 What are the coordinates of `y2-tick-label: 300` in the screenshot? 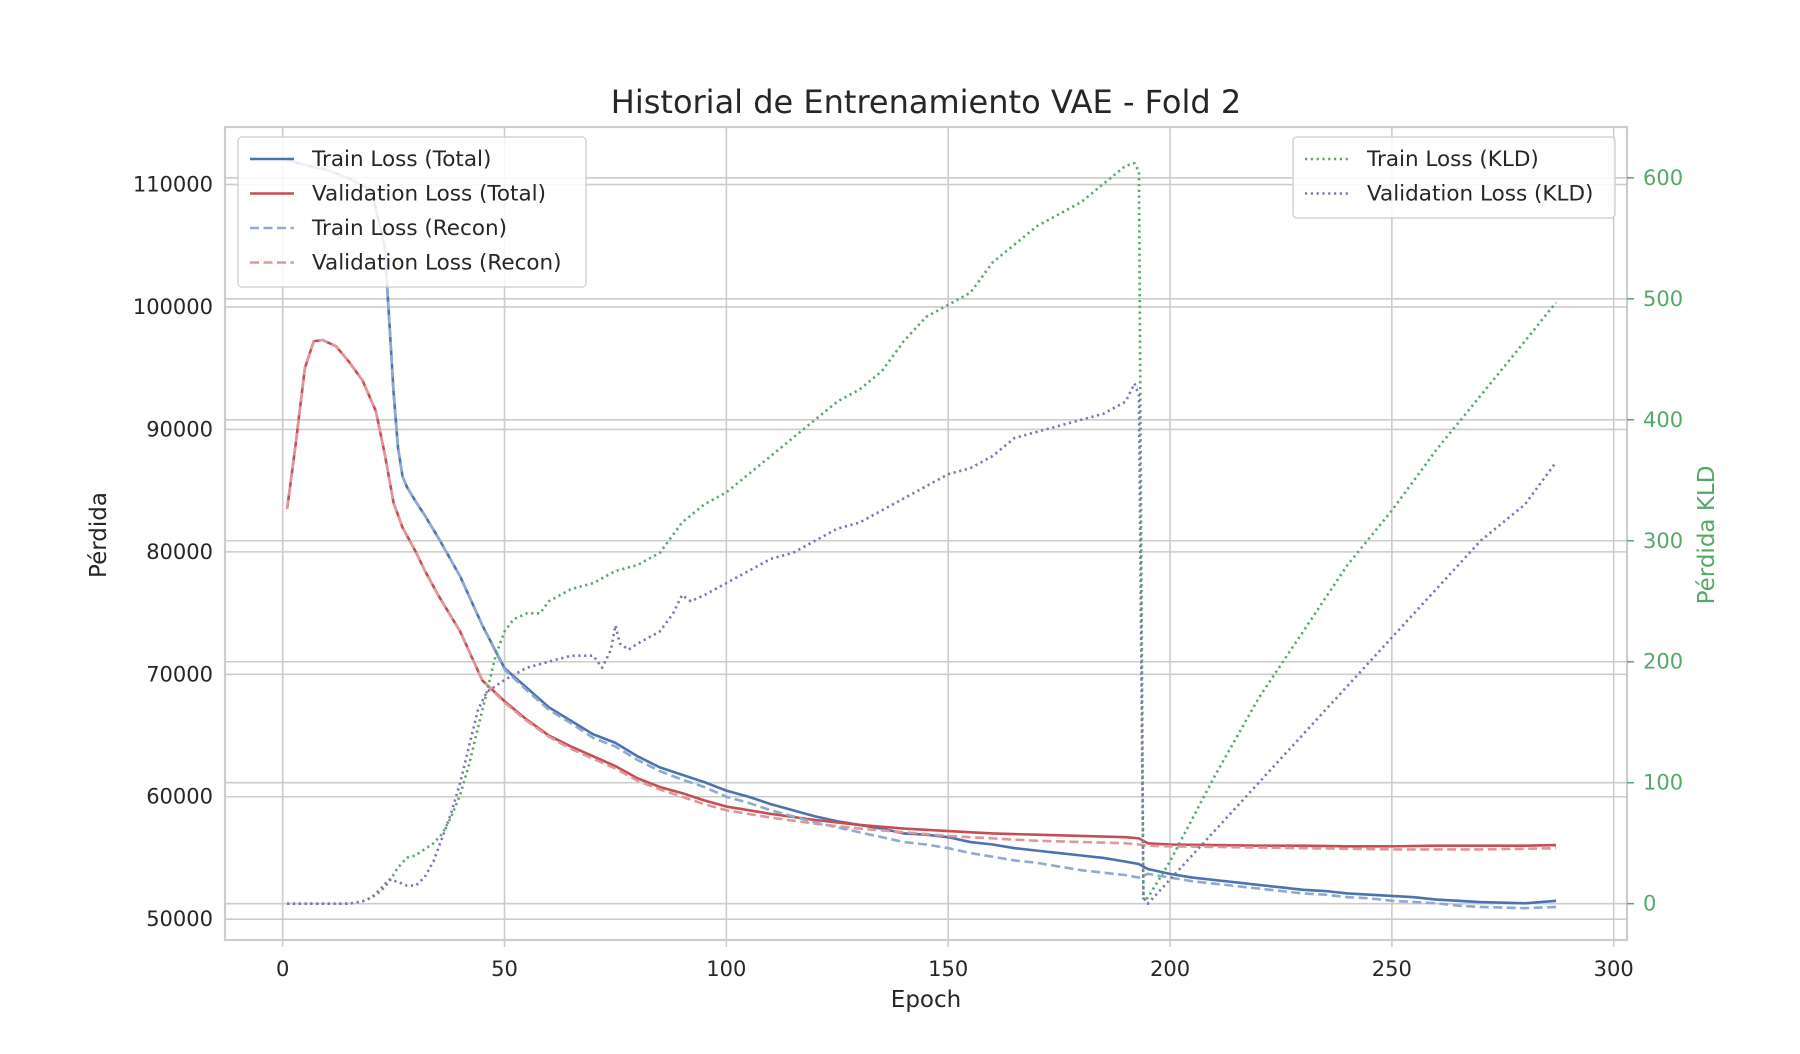 It's located at (1663, 541).